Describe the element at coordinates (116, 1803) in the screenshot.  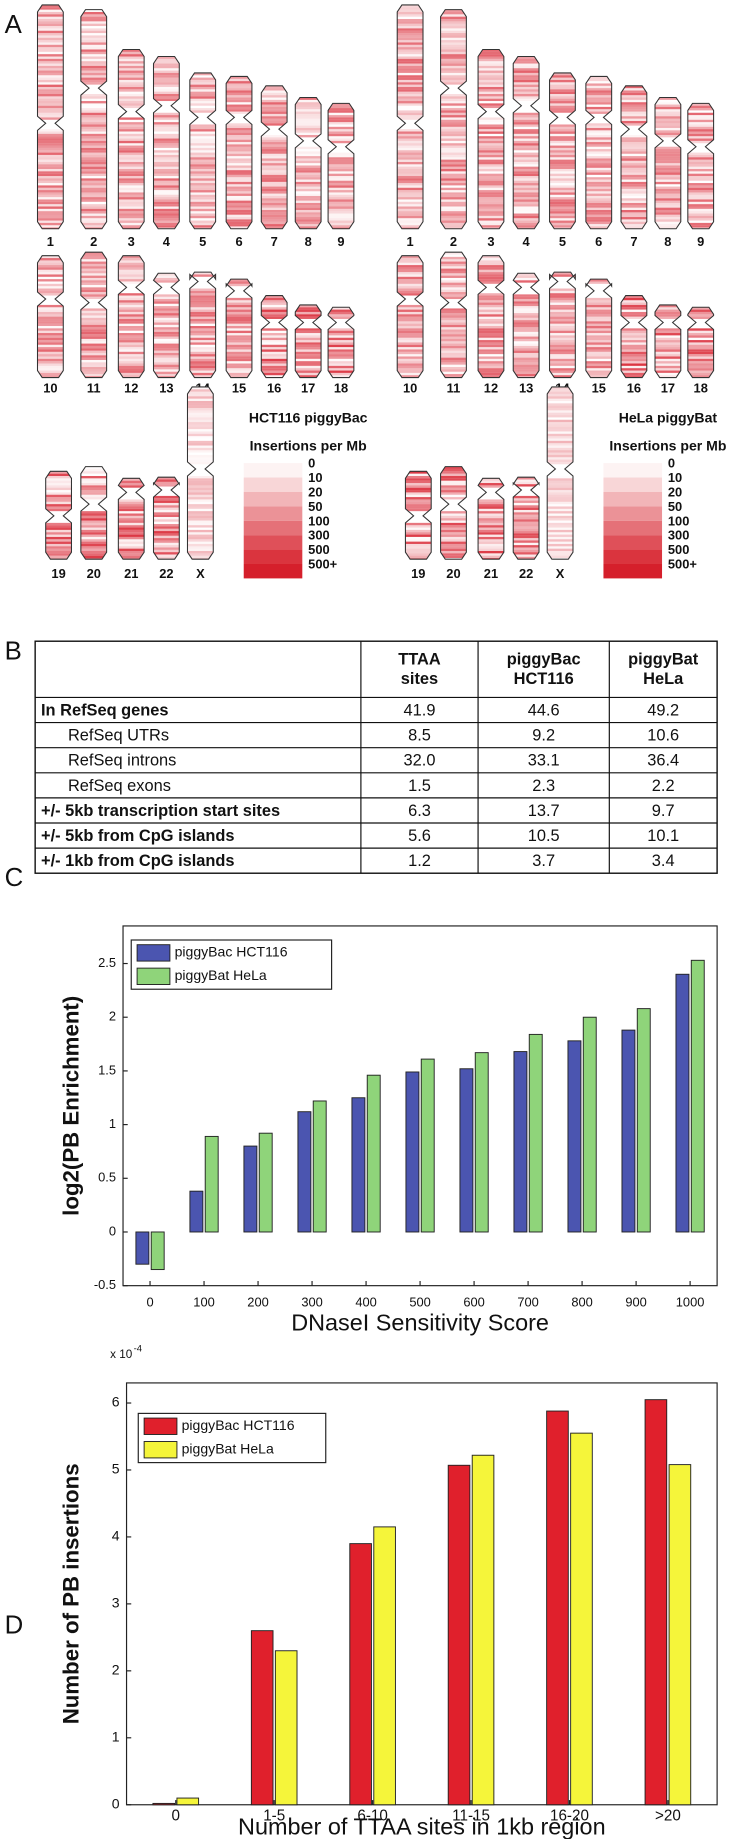
I see `y-tick-label: 0` at that location.